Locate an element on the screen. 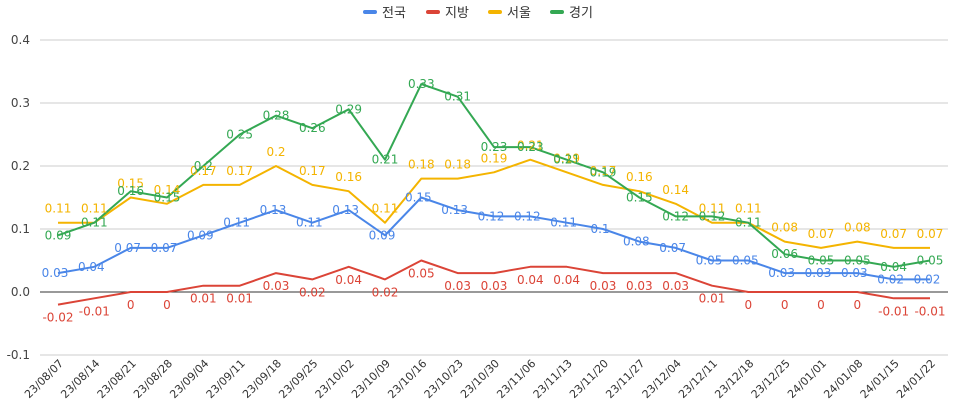  data-label: 0.25 is located at coordinates (239, 135).